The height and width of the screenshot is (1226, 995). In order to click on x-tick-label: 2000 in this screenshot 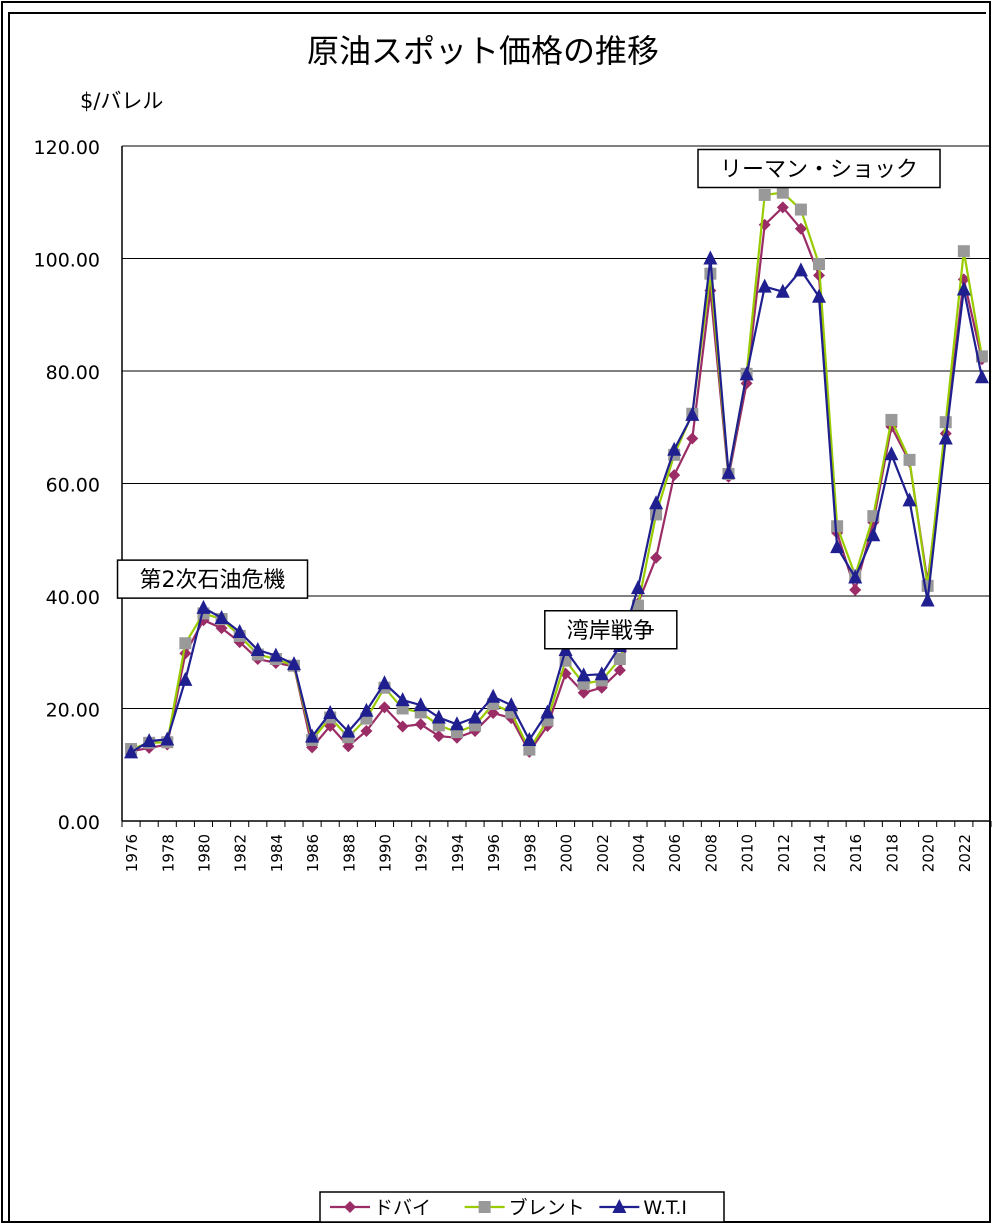, I will do `click(567, 853)`.